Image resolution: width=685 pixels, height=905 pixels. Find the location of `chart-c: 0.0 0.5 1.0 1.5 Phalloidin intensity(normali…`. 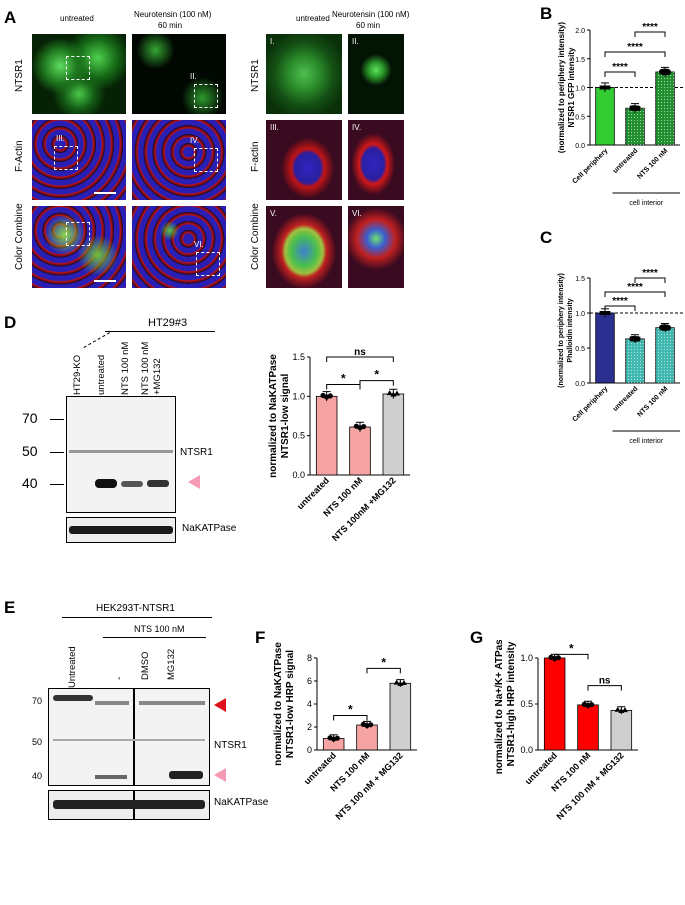

chart-c: 0.0 0.5 1.0 1.5 Phalloidin intensity(normali… is located at coordinates (621, 356).